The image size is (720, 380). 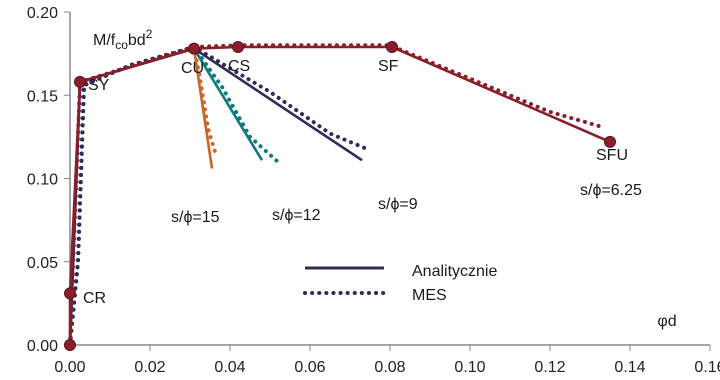 What do you see at coordinates (99, 85) in the screenshot?
I see `key-point-label: SY` at bounding box center [99, 85].